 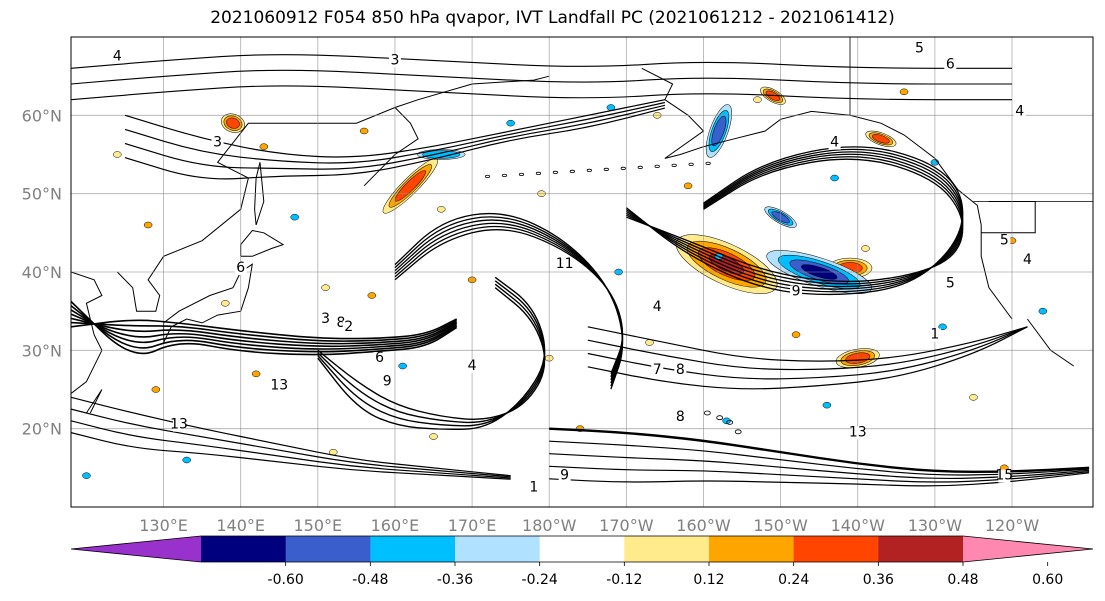 I want to click on swirl-contour, so click(x=509, y=301).